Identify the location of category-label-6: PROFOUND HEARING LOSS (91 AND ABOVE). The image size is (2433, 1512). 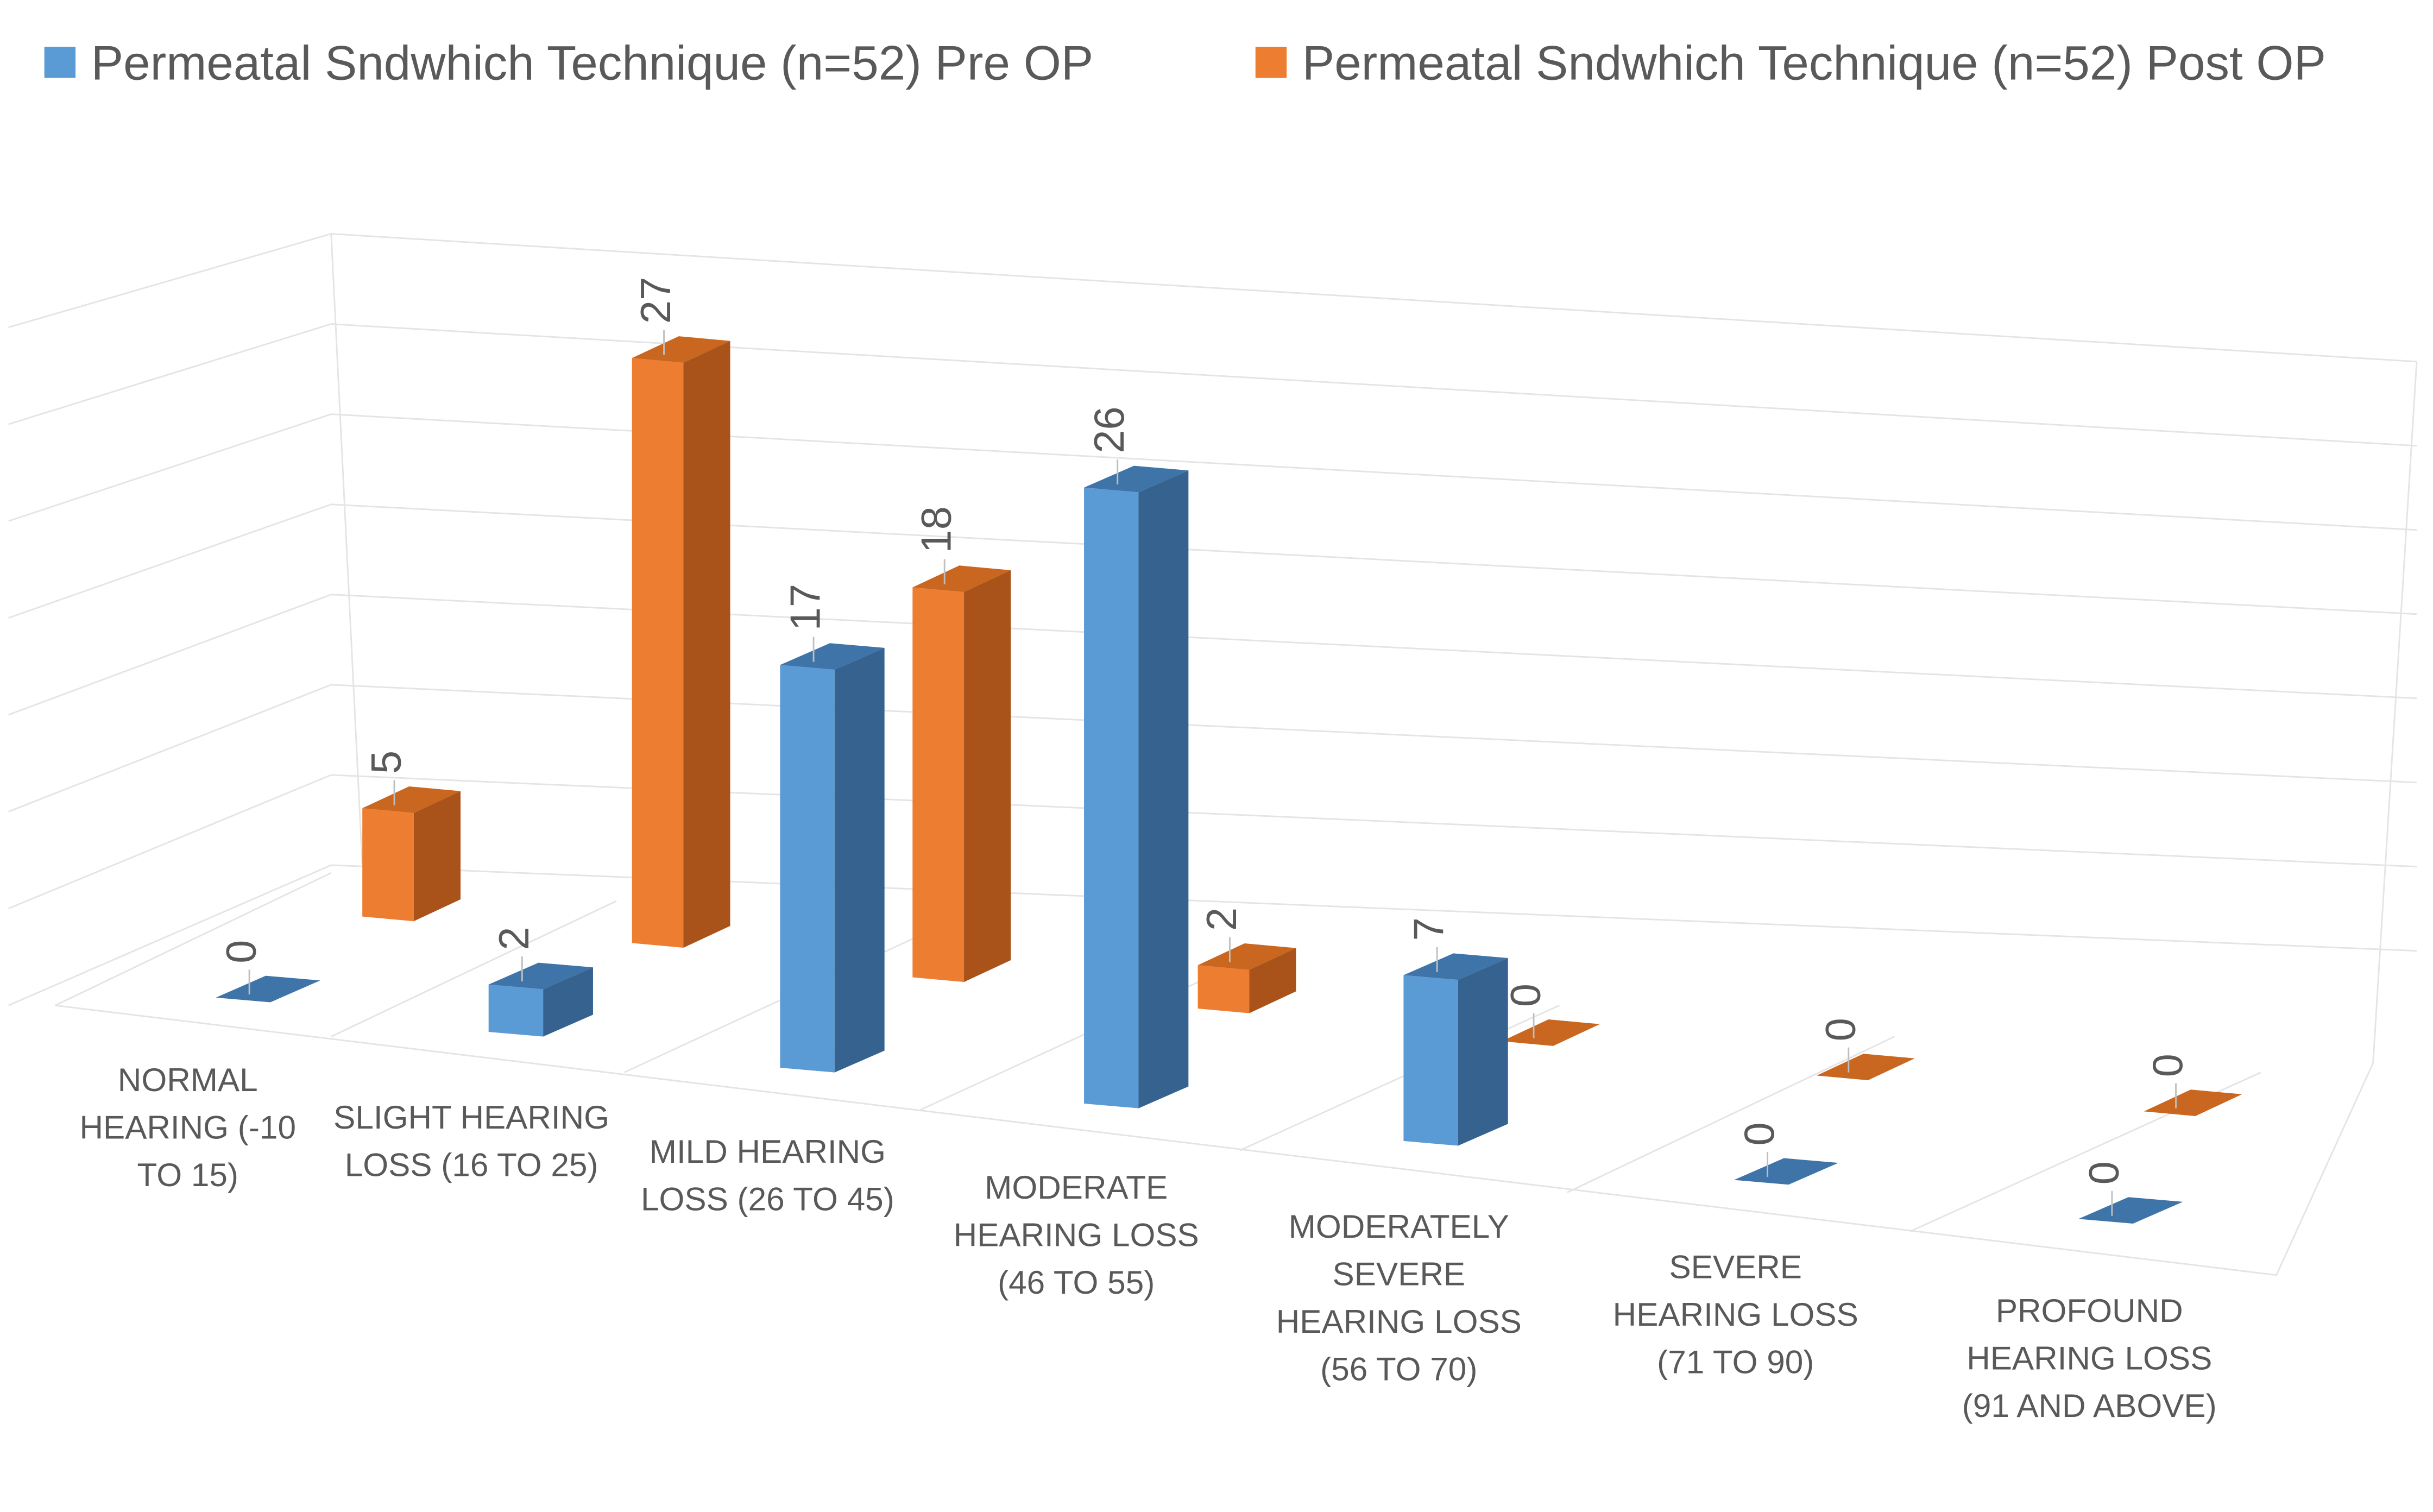
(2090, 1358).